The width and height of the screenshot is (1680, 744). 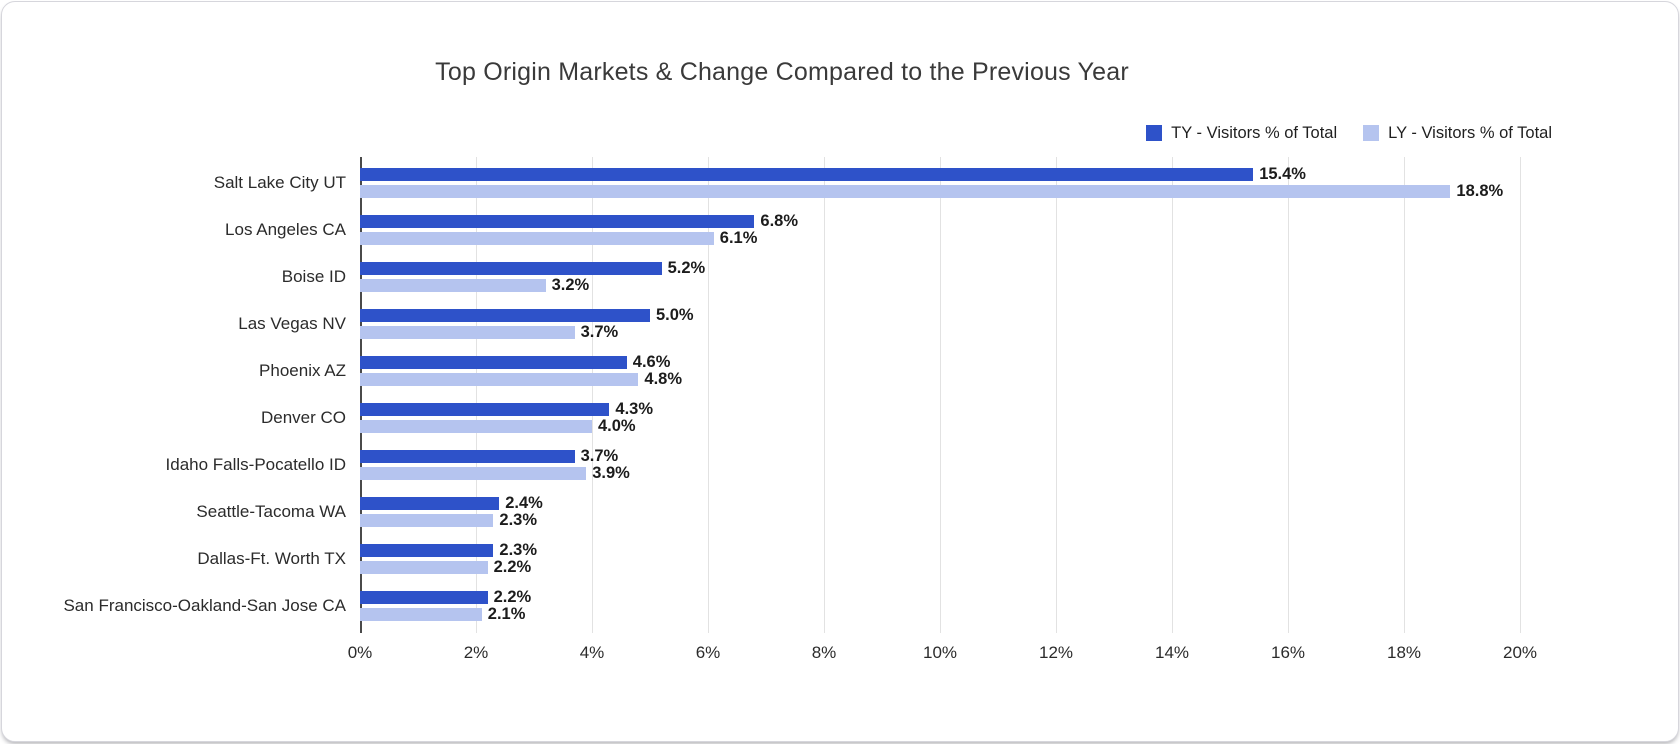 What do you see at coordinates (518, 549) in the screenshot?
I see `bar-value-label-ty: 2.3%` at bounding box center [518, 549].